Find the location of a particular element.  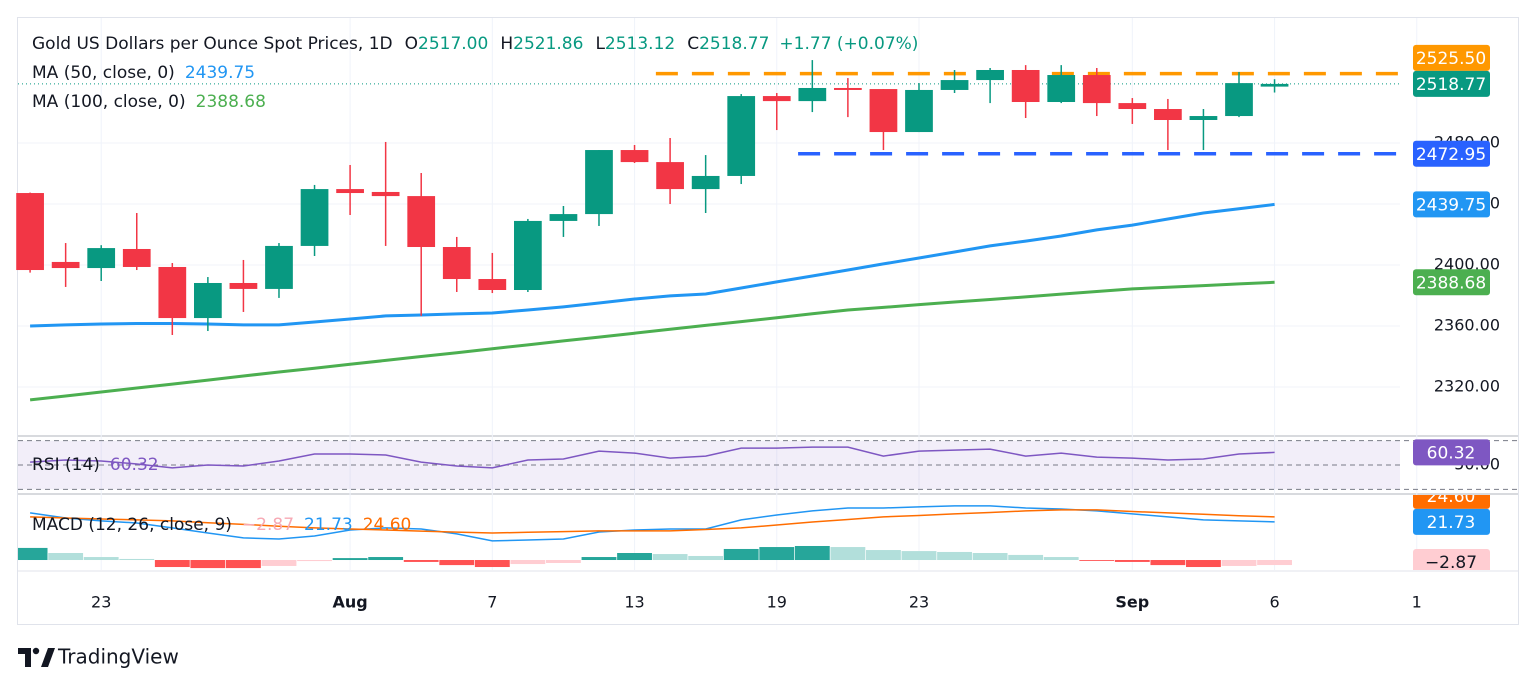

ohlc-key: L is located at coordinates (600, 44).